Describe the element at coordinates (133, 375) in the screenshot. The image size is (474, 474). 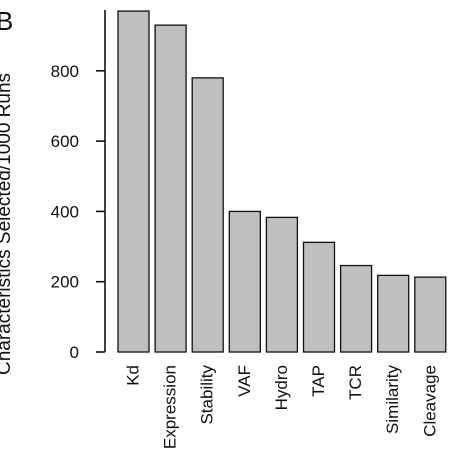
I see `x-tick-label: Kd` at that location.